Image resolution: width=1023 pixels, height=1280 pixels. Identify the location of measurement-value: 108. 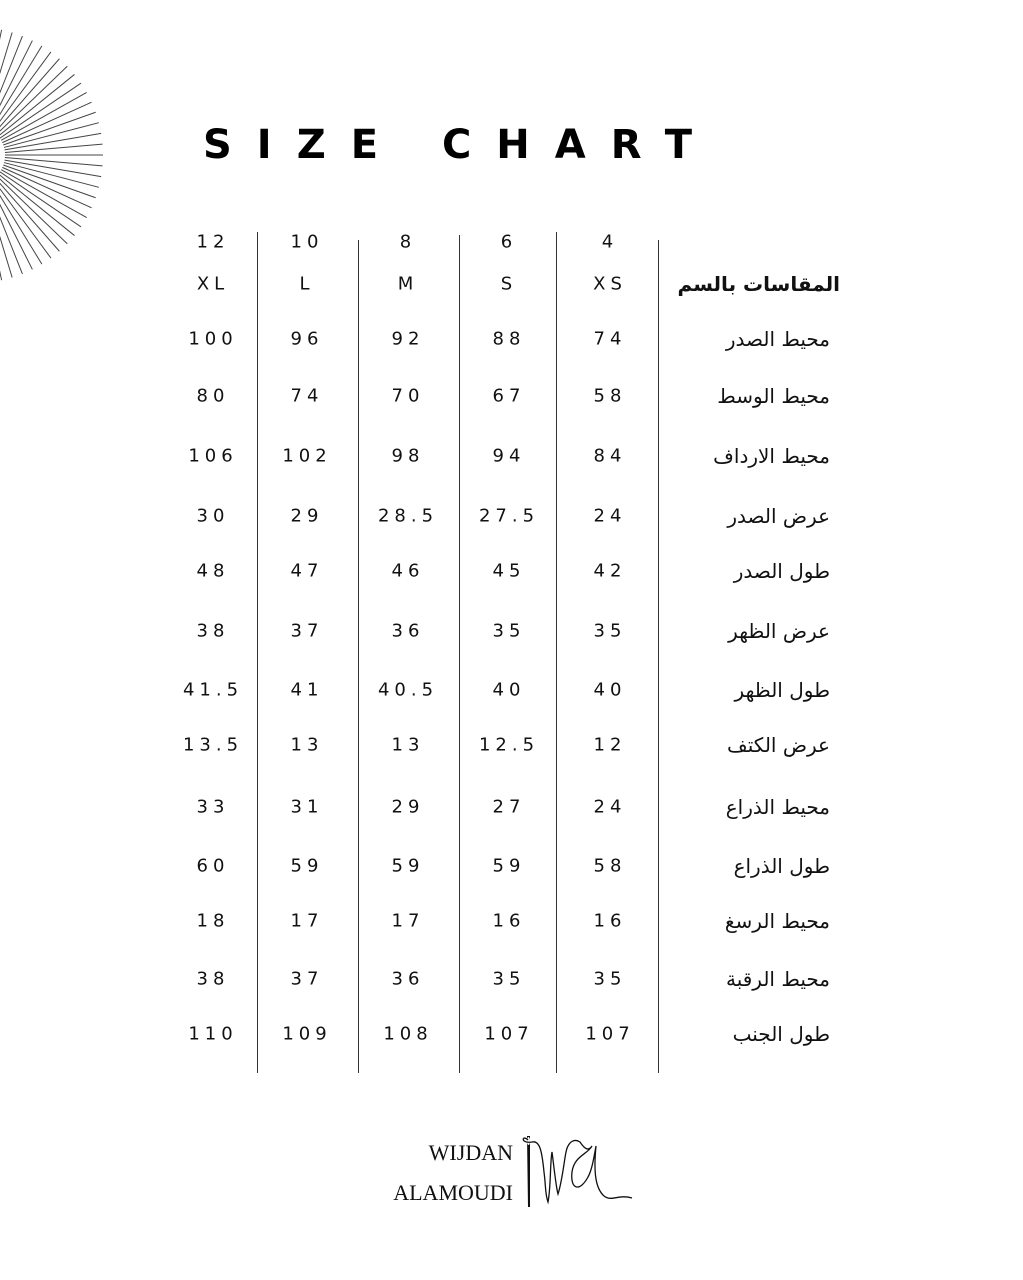
(408, 1034).